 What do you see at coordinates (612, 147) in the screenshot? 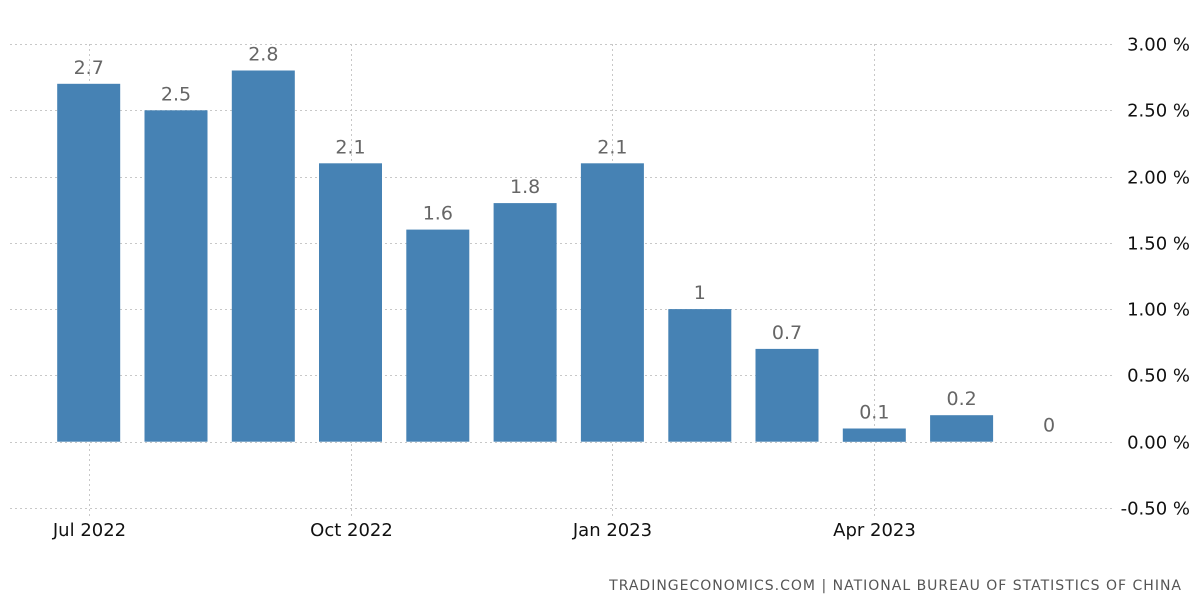
I see `data-label-6: 2.1` at bounding box center [612, 147].